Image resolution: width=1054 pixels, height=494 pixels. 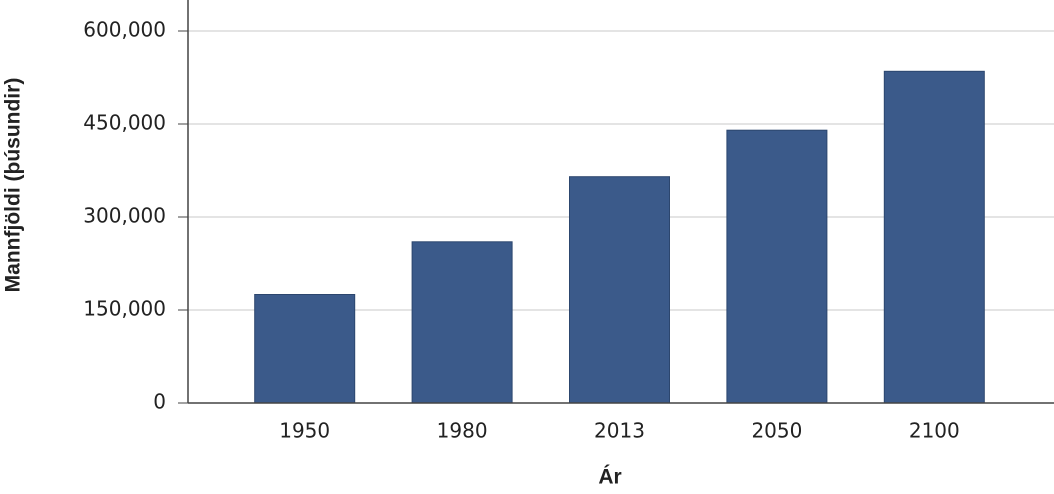 I want to click on x-tick-label: 1950, so click(x=304, y=431).